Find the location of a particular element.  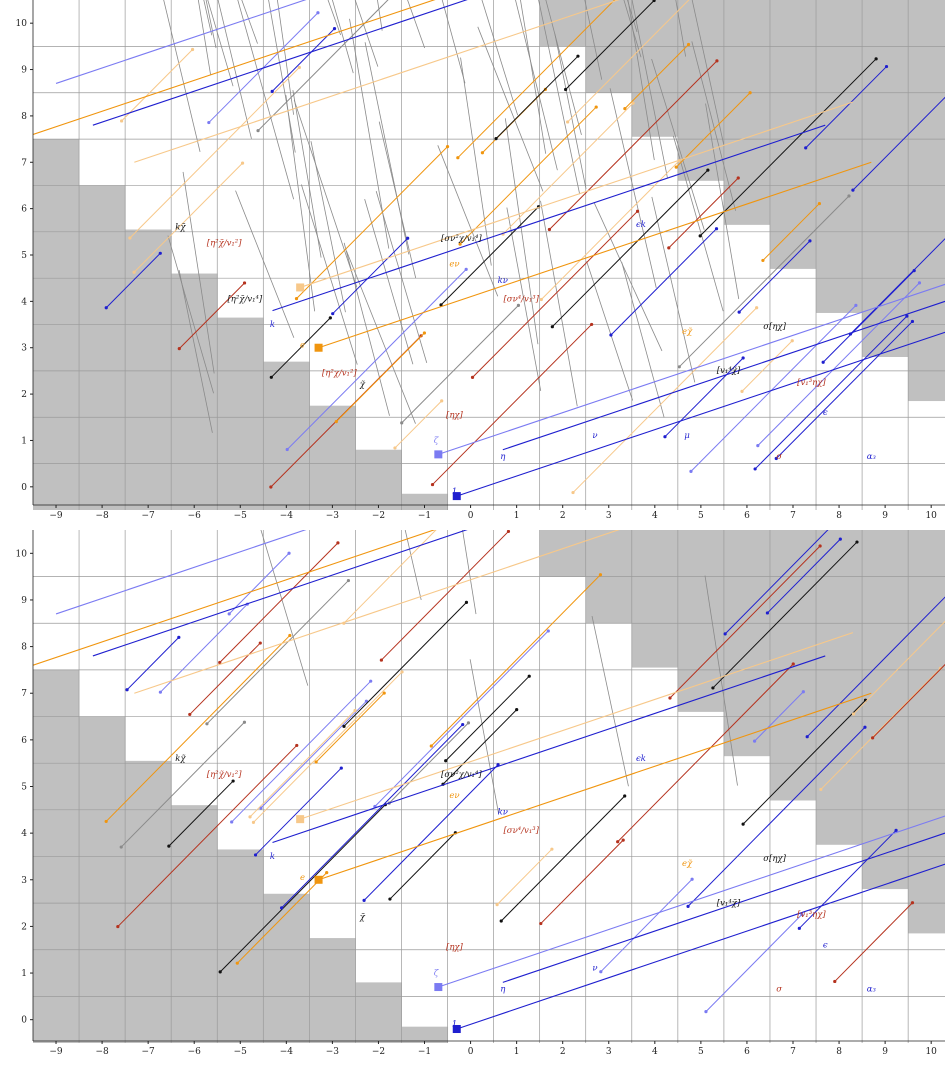

class-label: [ηχ] is located at coordinates (455, 948).